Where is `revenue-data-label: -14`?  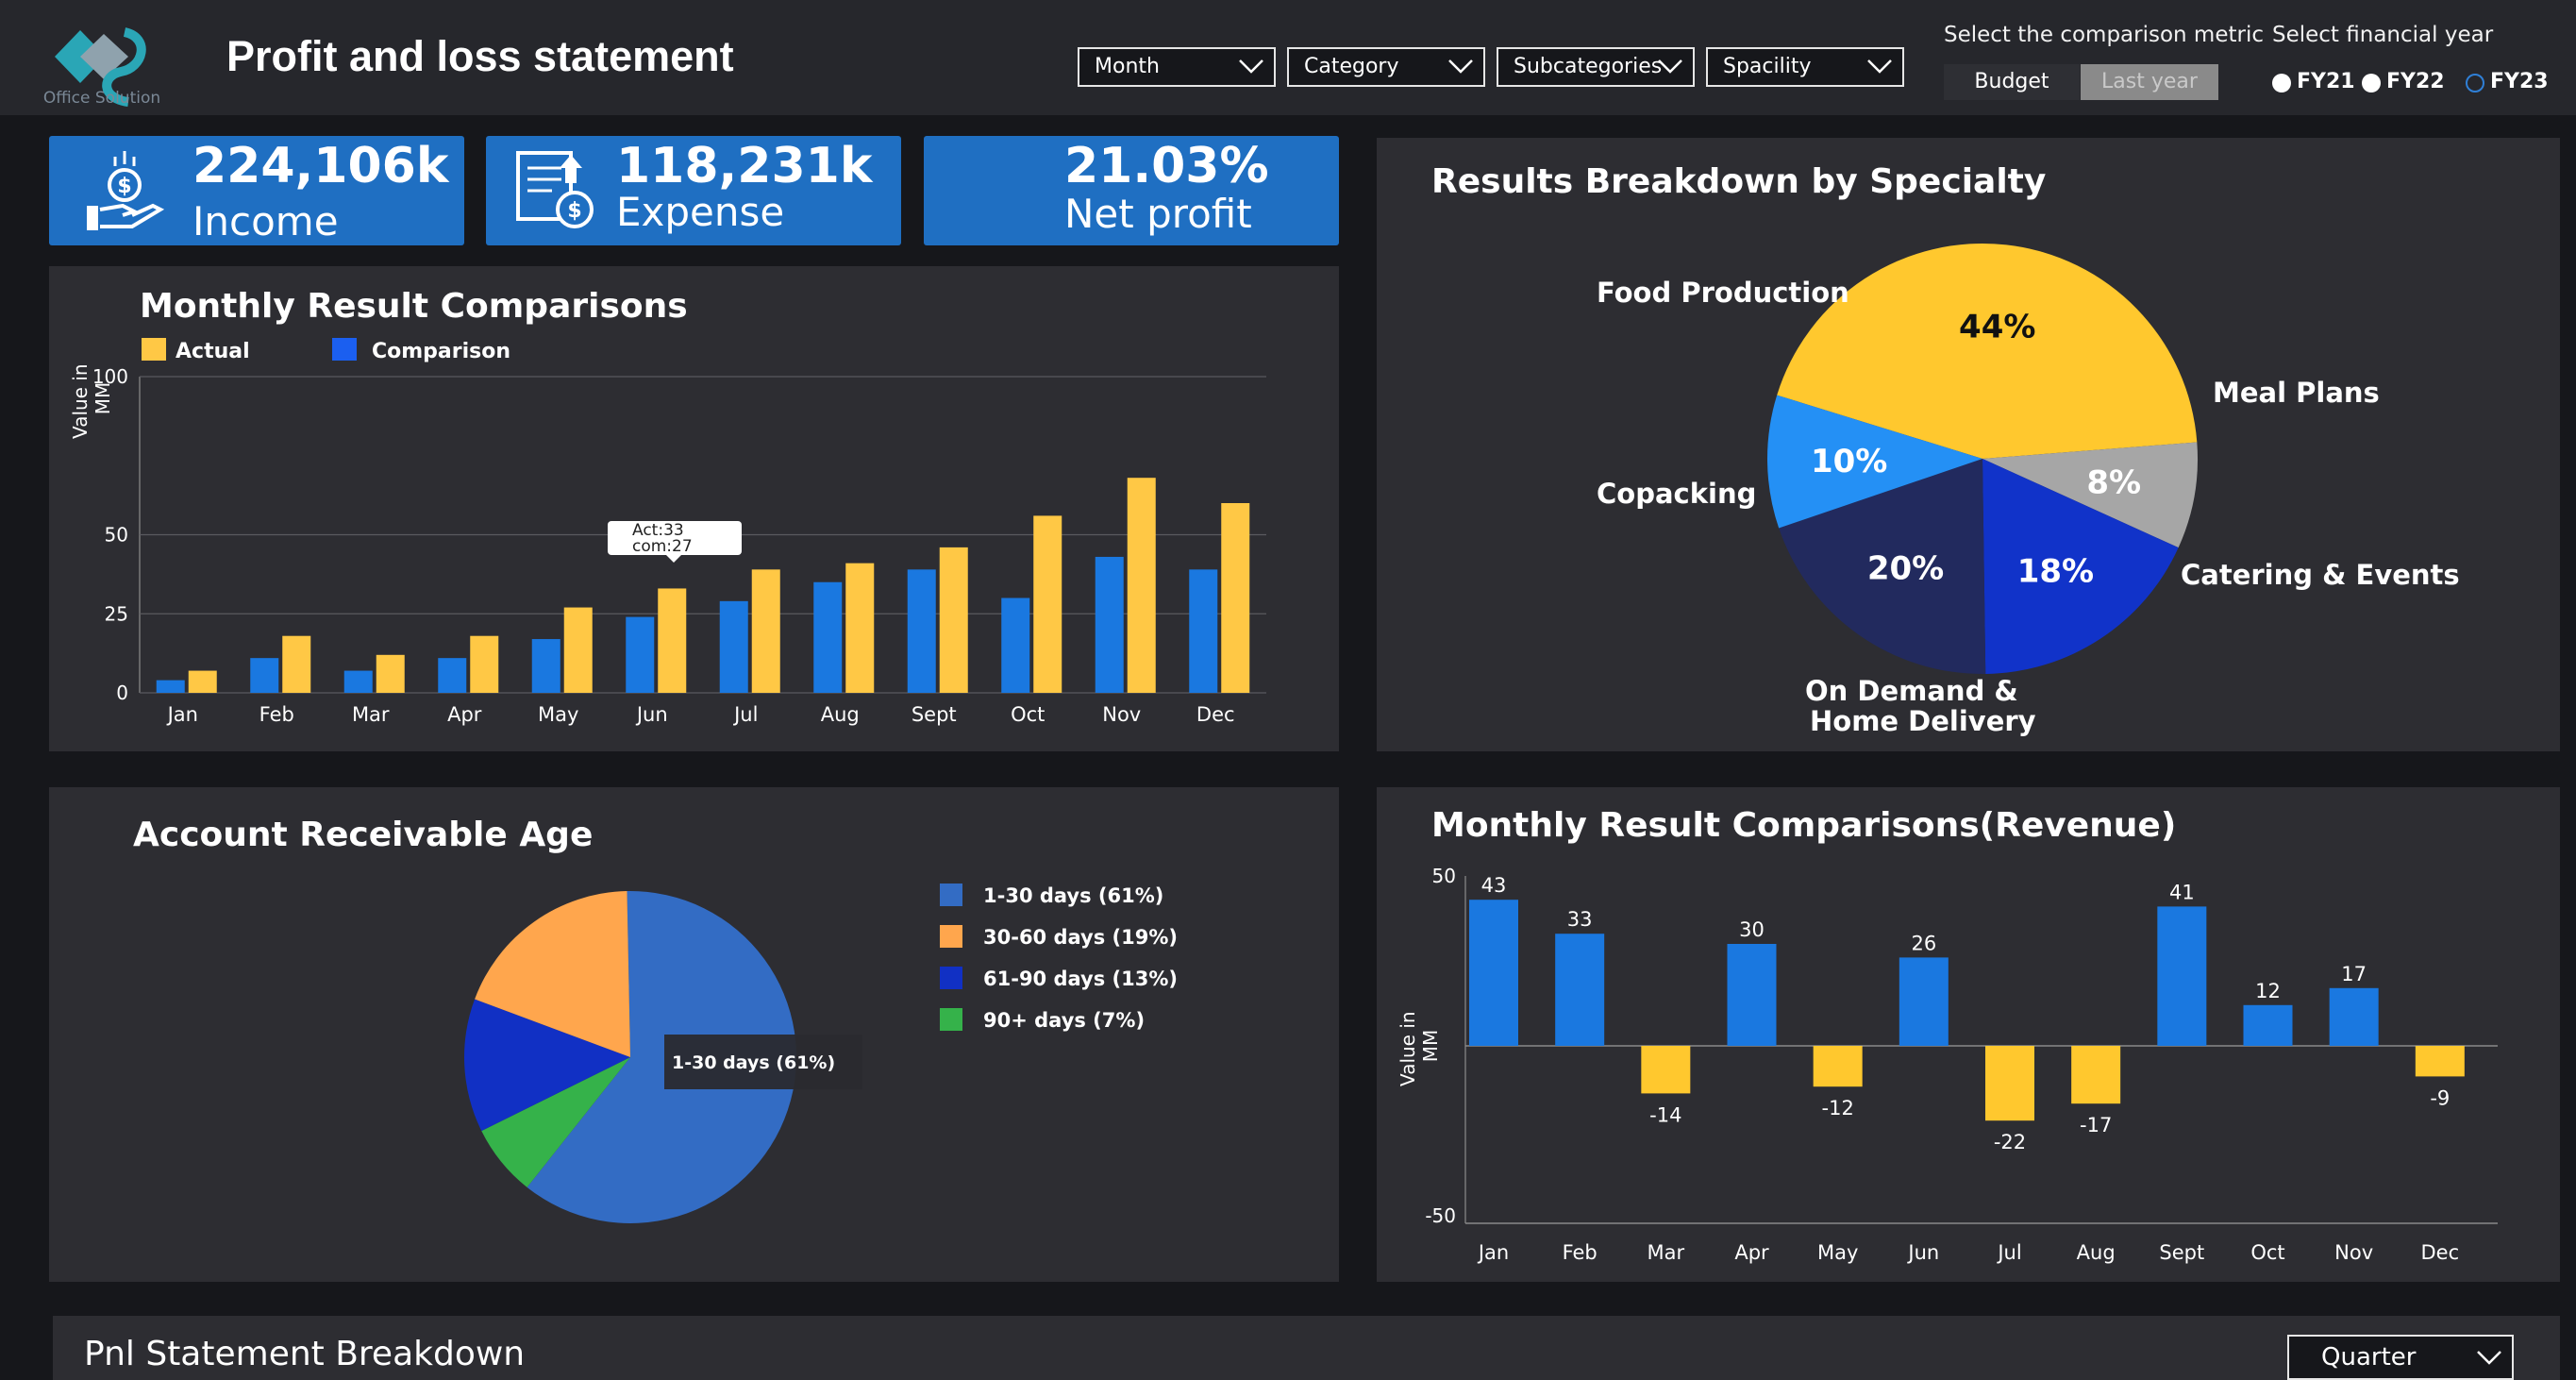
revenue-data-label: -14 is located at coordinates (1665, 1114).